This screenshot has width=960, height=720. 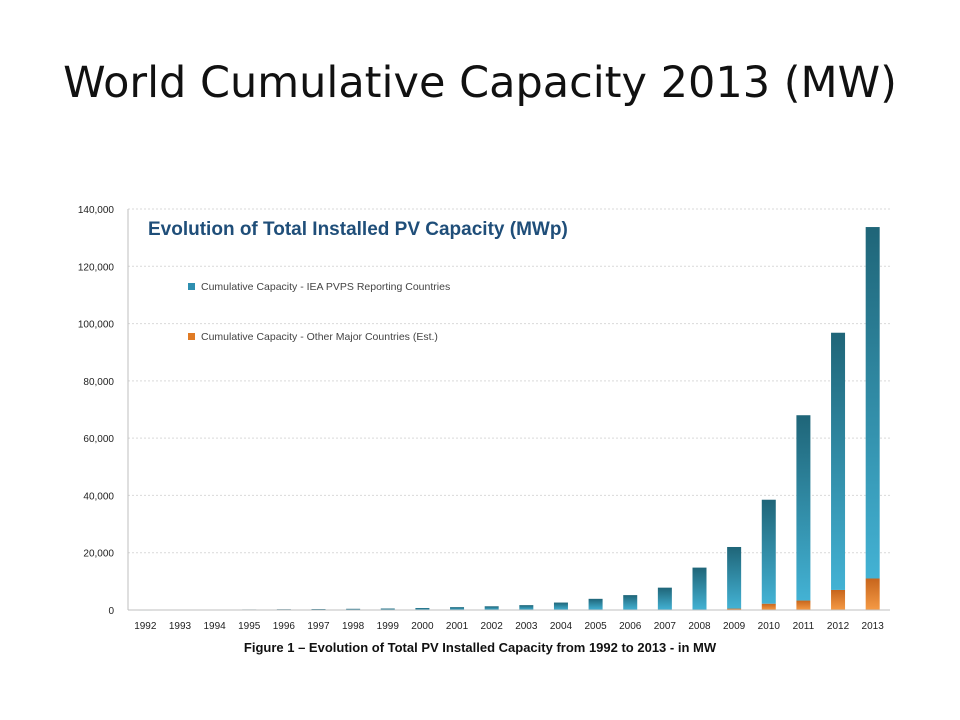 What do you see at coordinates (98, 439) in the screenshot?
I see `y-tick-label: 60,000` at bounding box center [98, 439].